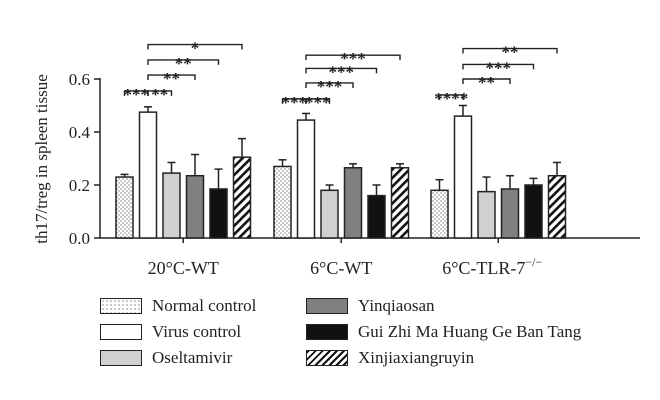 This screenshot has width=660, height=400. I want to click on legend-swatch-gray, so click(327, 306).